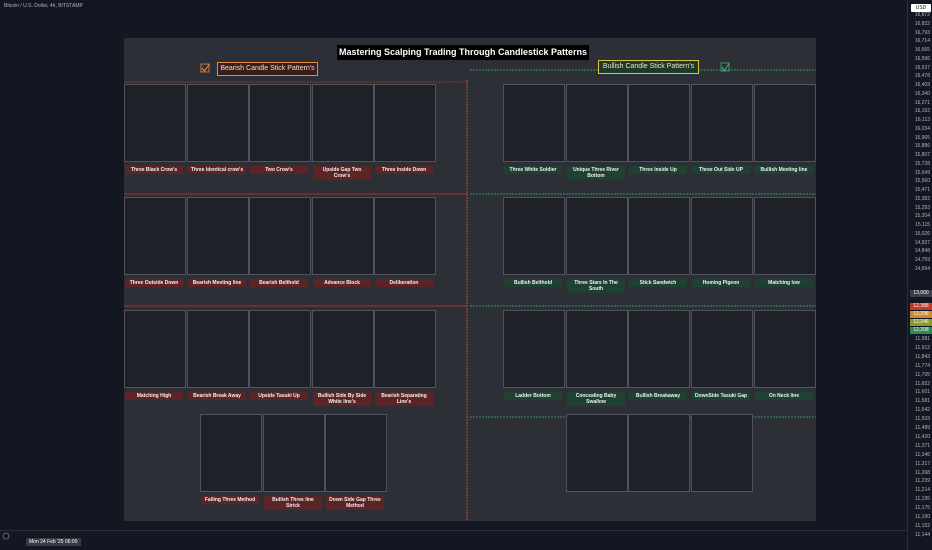 The height and width of the screenshot is (550, 932). What do you see at coordinates (342, 283) in the screenshot?
I see `pattern-label: Advance Block` at bounding box center [342, 283].